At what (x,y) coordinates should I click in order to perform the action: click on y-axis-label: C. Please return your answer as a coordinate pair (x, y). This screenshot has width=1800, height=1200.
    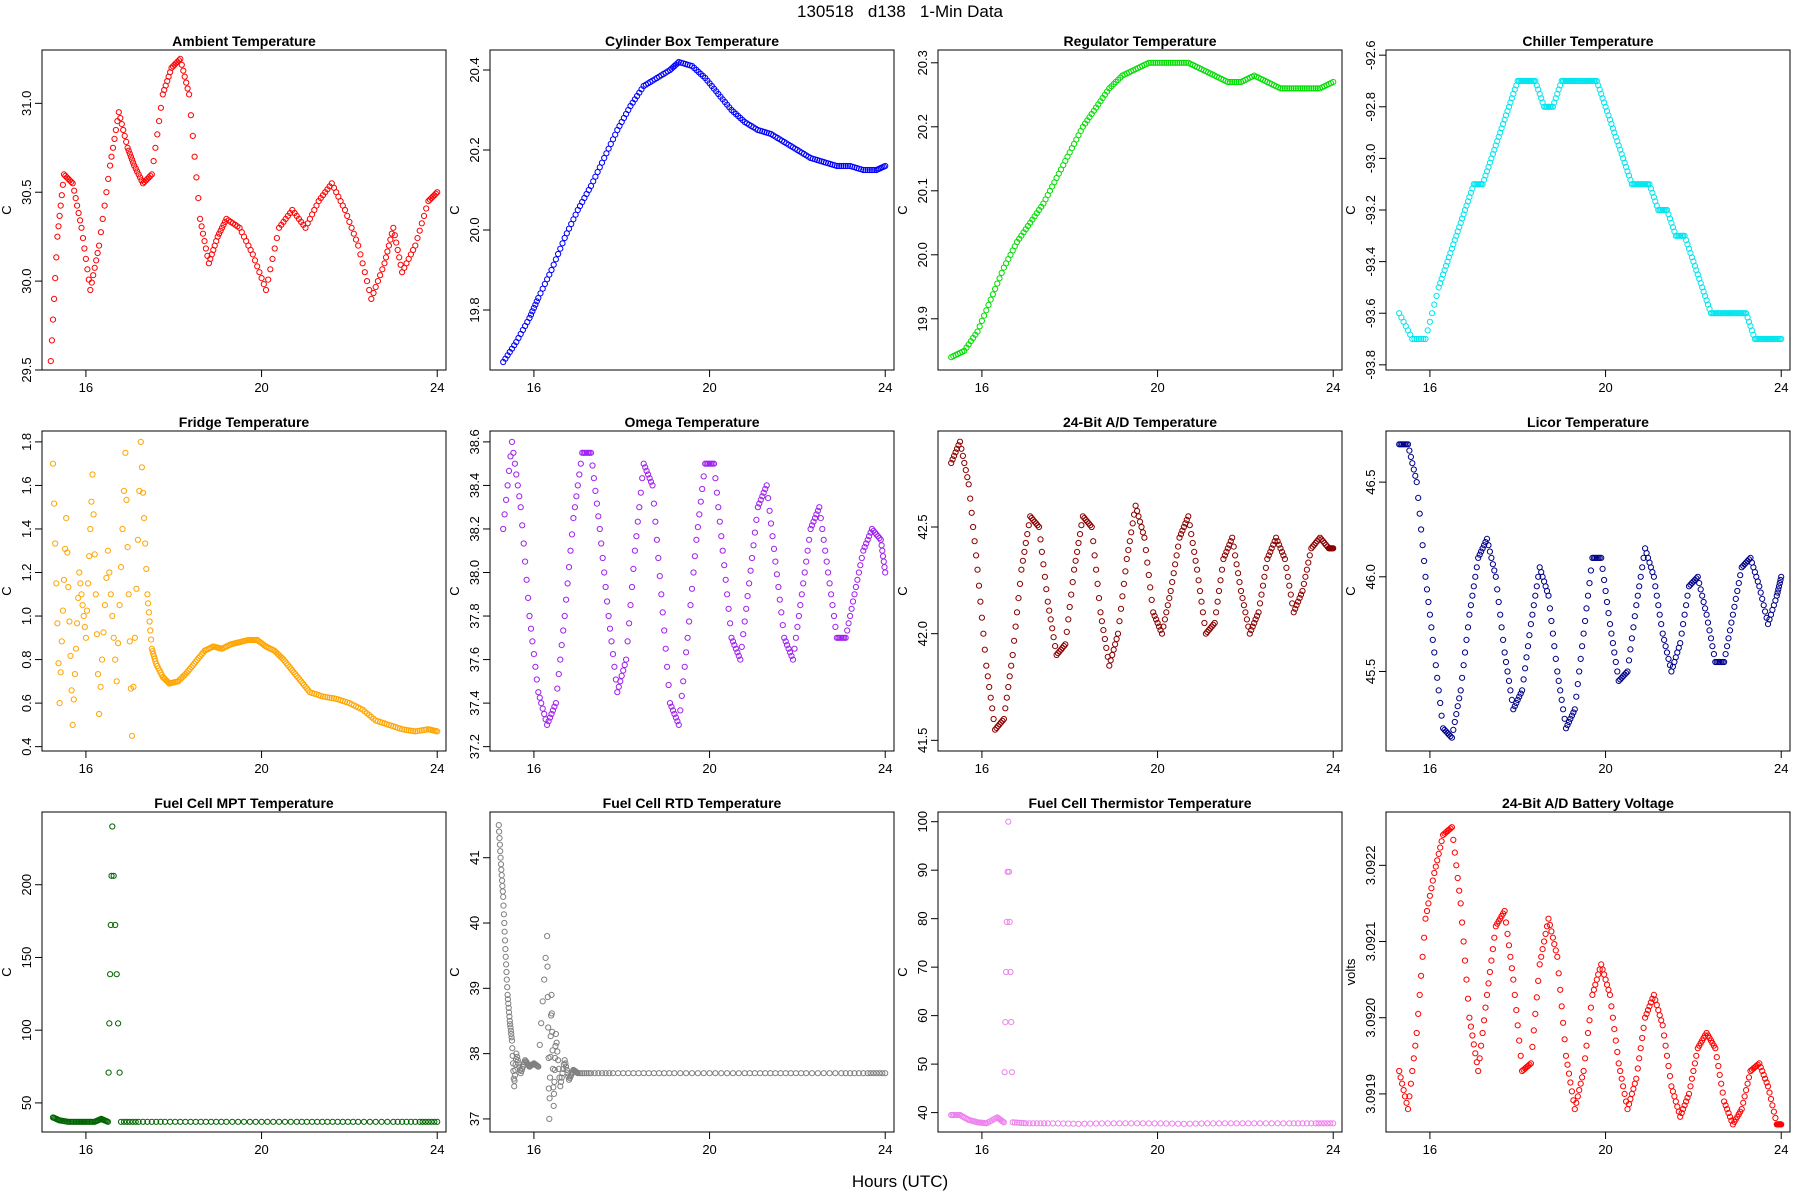
    Looking at the image, I should click on (902, 971).